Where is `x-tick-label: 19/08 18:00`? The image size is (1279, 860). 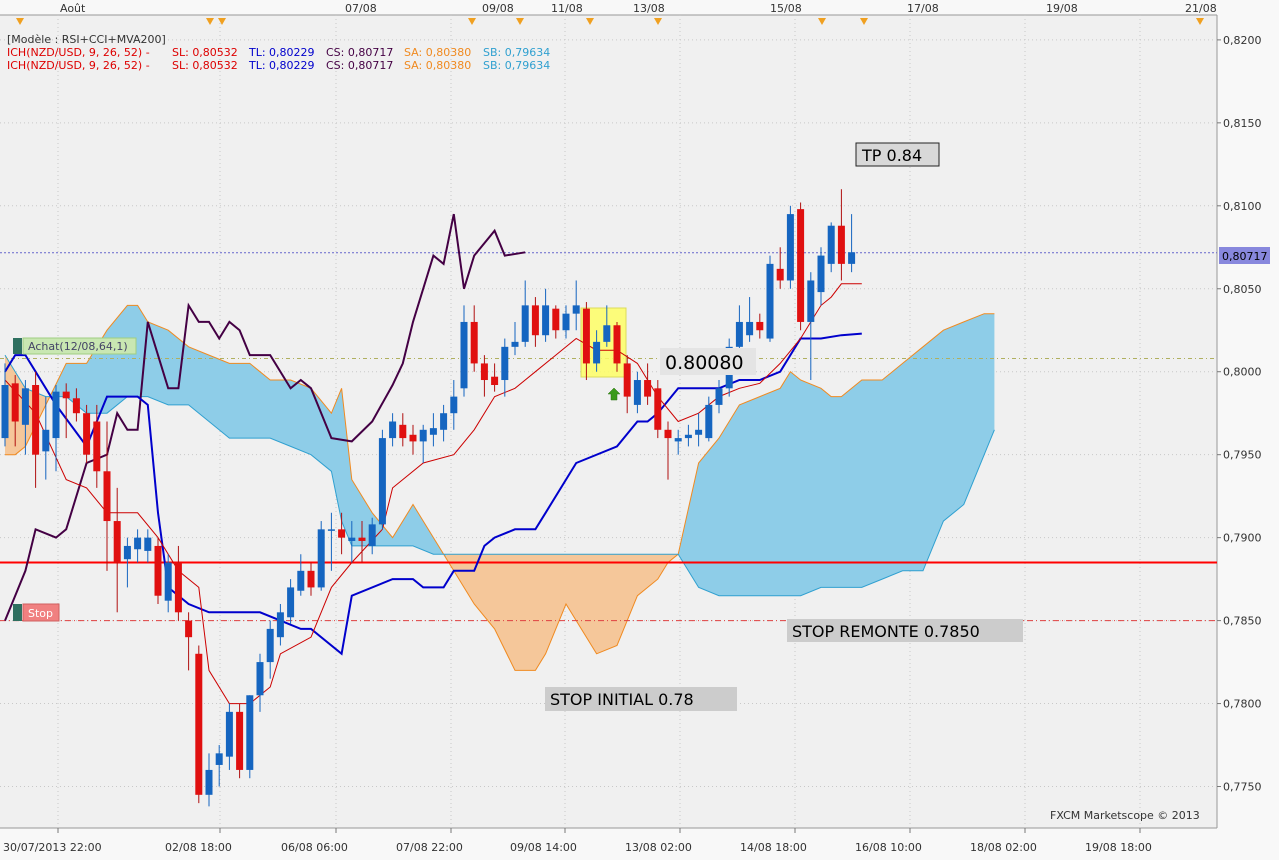
x-tick-label: 19/08 18:00 is located at coordinates (1118, 847).